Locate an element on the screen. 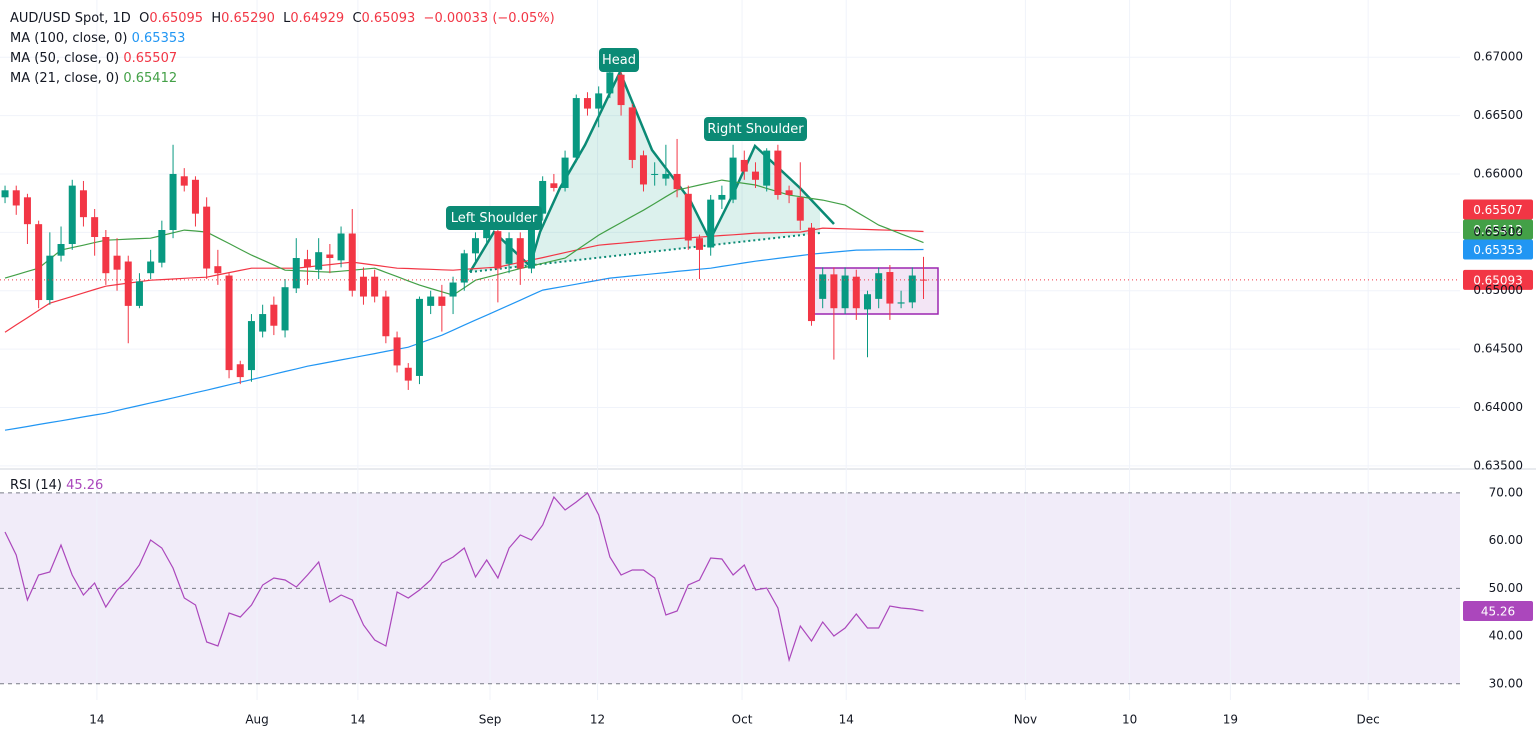 The width and height of the screenshot is (1536, 737). ohlc-value: 0.65290 is located at coordinates (248, 18).